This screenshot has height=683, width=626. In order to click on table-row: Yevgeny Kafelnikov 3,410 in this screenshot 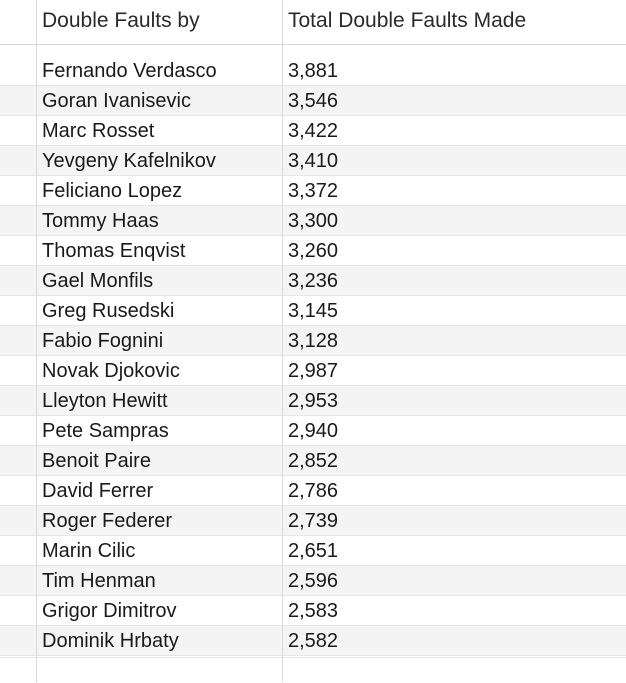, I will do `click(313, 161)`.